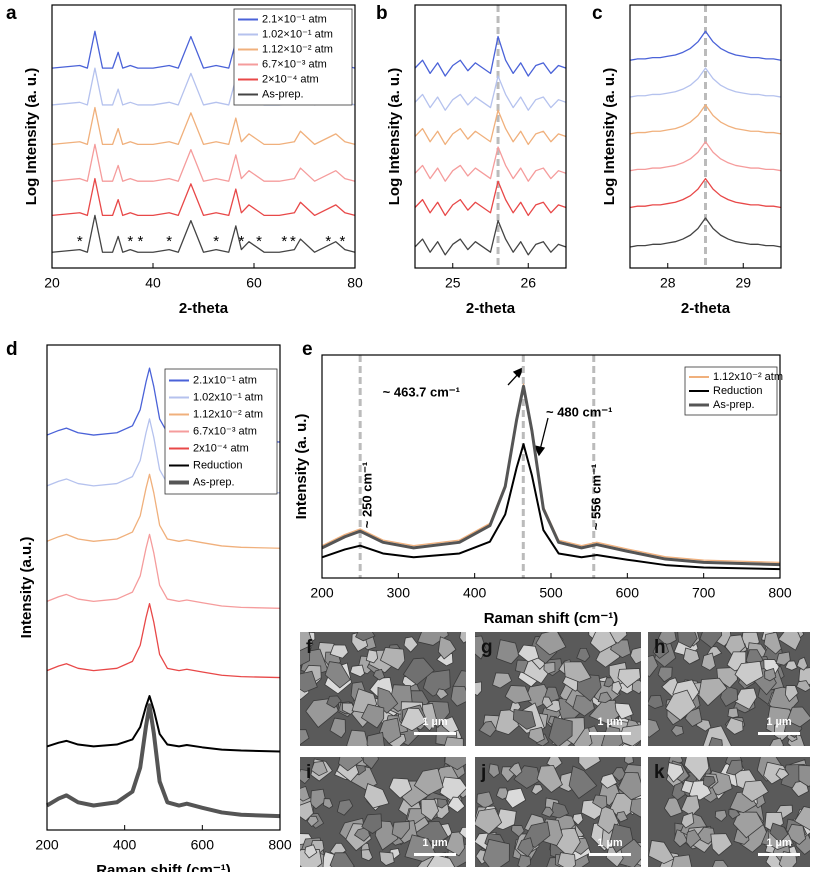  What do you see at coordinates (399, 593) in the screenshot?
I see `x-tick-label: 300` at bounding box center [399, 593].